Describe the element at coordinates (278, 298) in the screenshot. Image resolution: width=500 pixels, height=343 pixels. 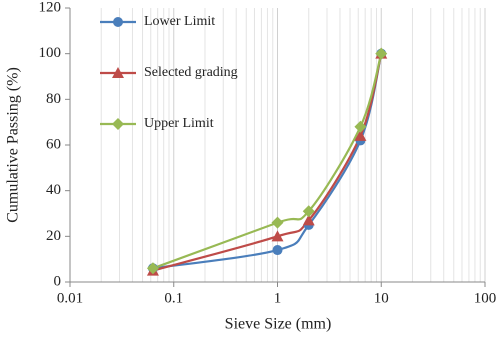
I see `x-tick-label: 1` at that location.